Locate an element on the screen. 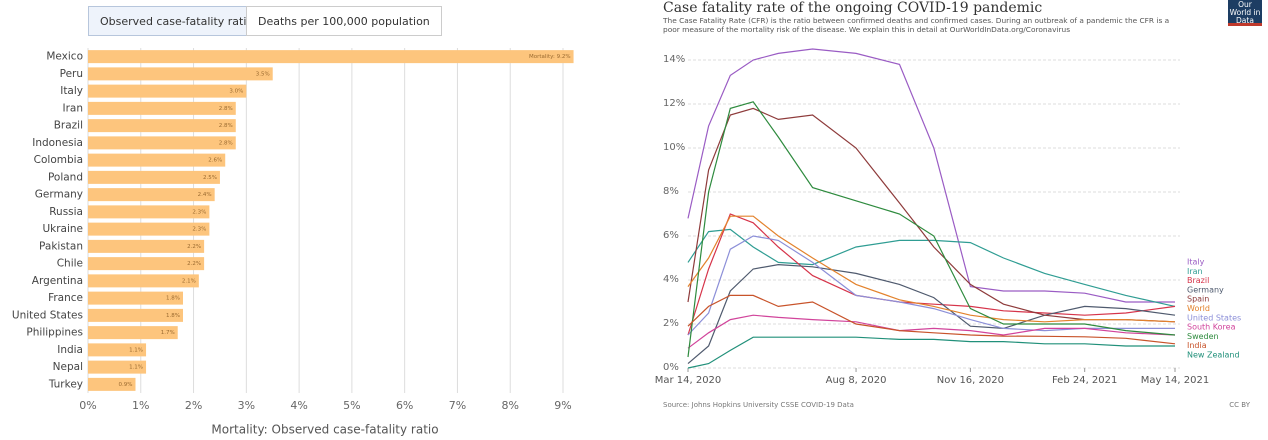 This screenshot has height=440, width=1268. legend-label: South Korea is located at coordinates (1211, 327).